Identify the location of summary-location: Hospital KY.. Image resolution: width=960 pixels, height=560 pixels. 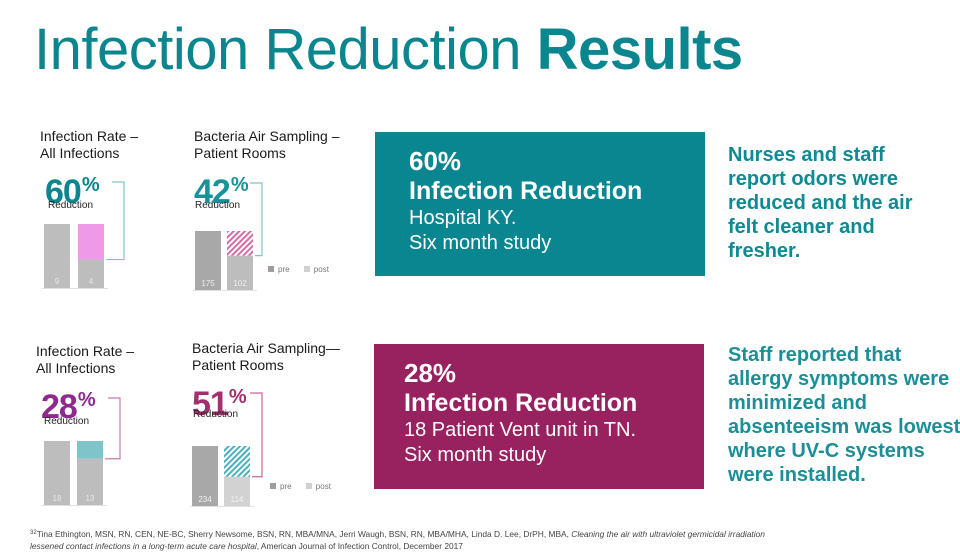
(463, 218).